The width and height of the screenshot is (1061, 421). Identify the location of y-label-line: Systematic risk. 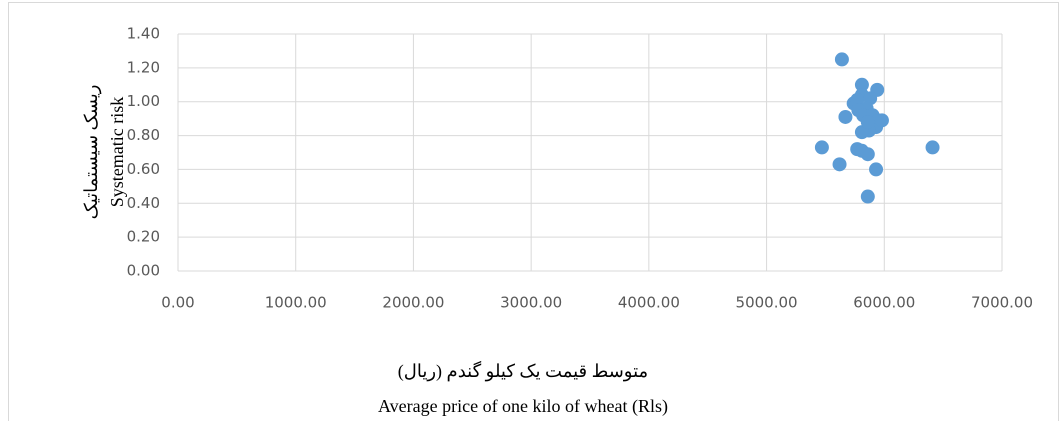
(117, 152).